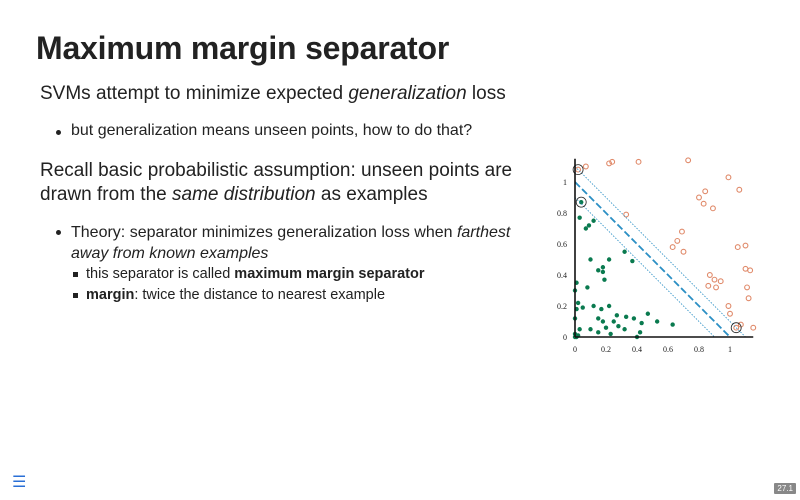 The image size is (800, 500). What do you see at coordinates (562, 306) in the screenshot?
I see `y-tick-label: 0.2` at bounding box center [562, 306].